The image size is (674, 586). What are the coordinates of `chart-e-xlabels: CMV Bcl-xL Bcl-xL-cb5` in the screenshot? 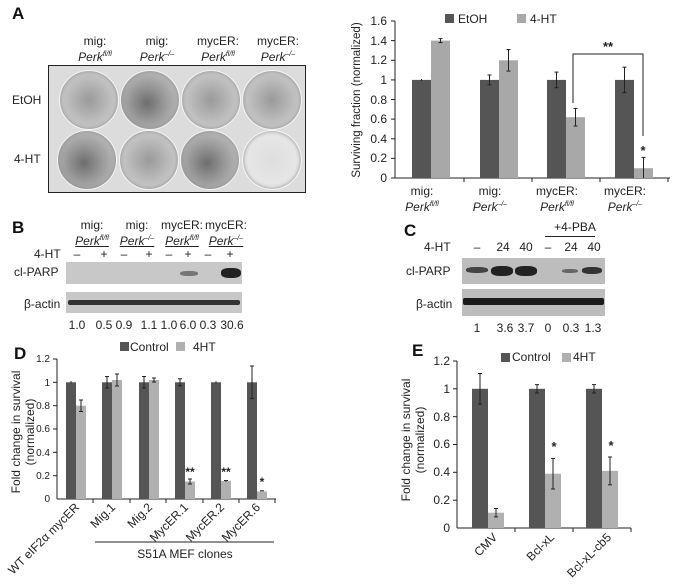 It's located at (542, 555).